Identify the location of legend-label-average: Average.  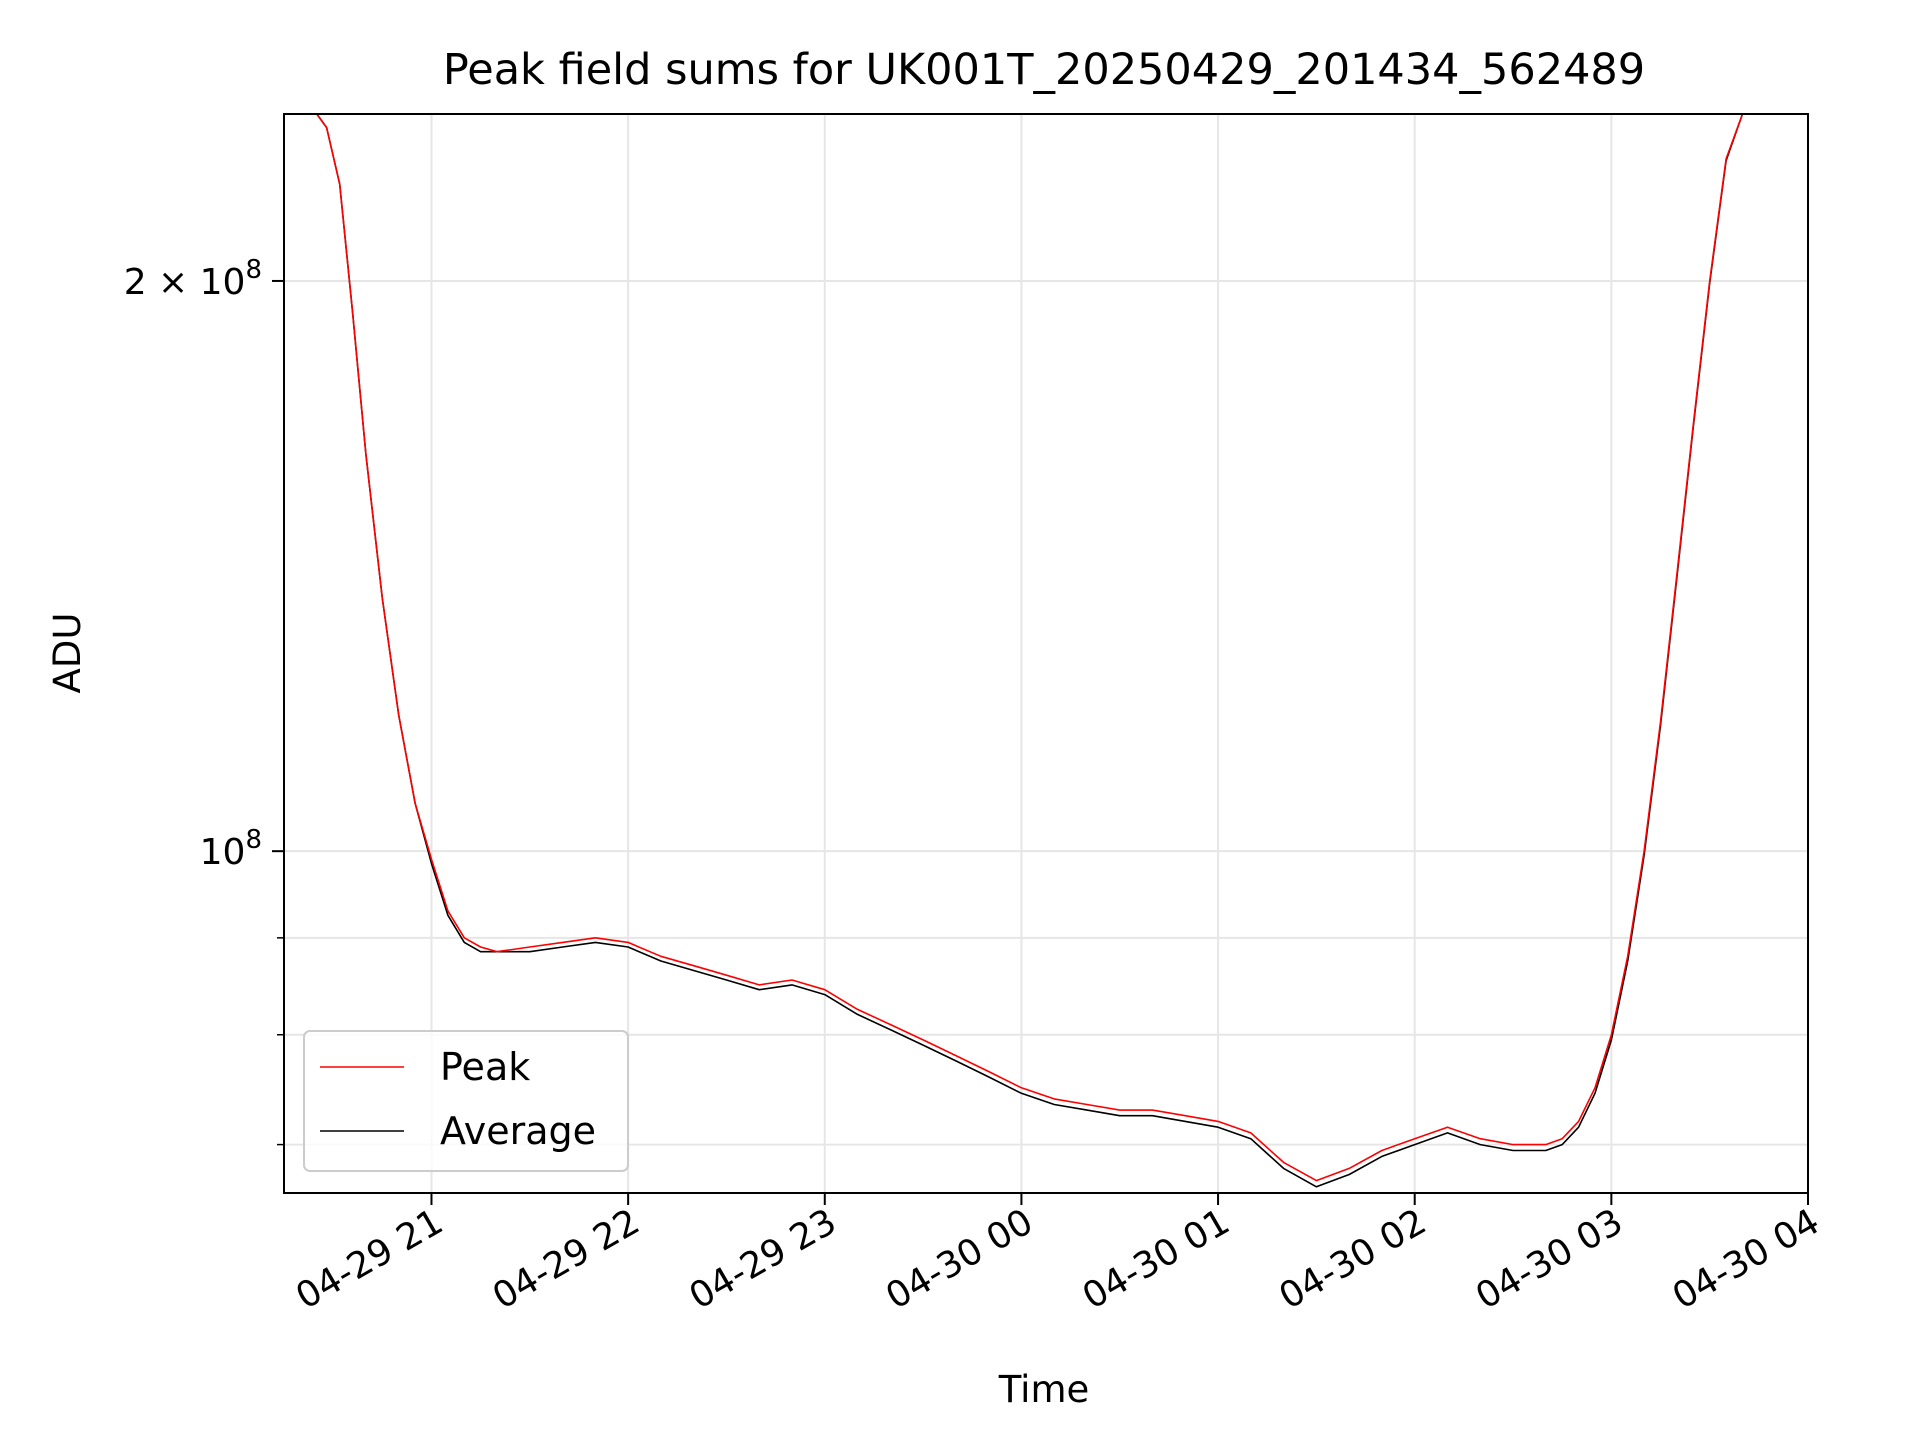
(518, 1131).